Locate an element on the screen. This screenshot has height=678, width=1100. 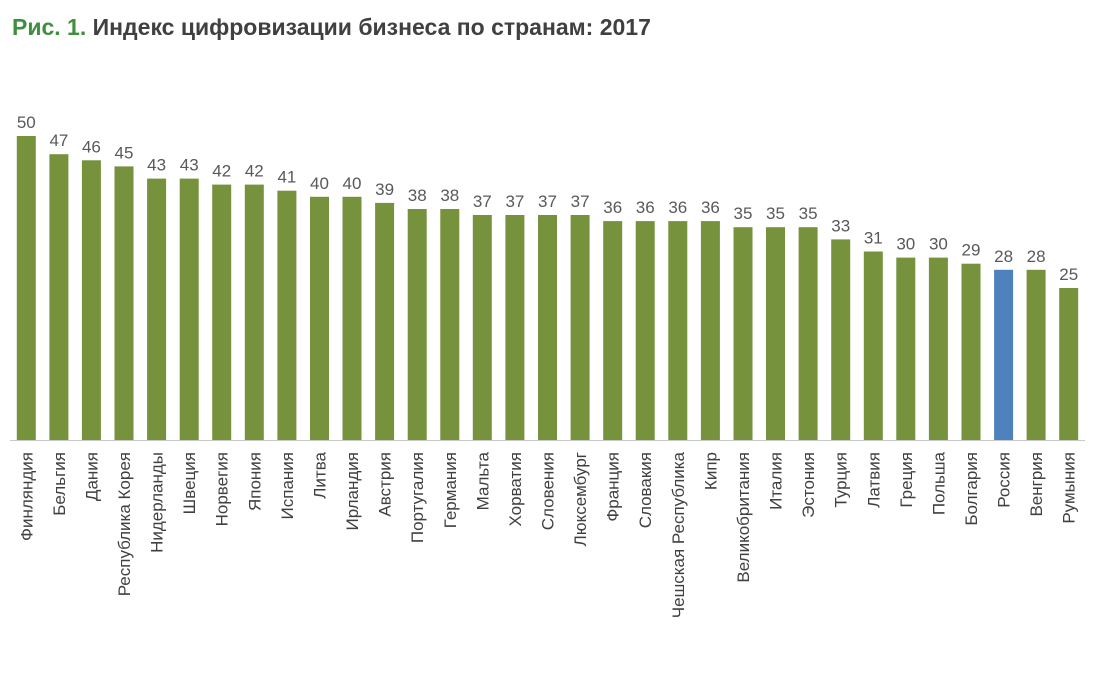
category-label: Чешская Республика is located at coordinates (678, 534).